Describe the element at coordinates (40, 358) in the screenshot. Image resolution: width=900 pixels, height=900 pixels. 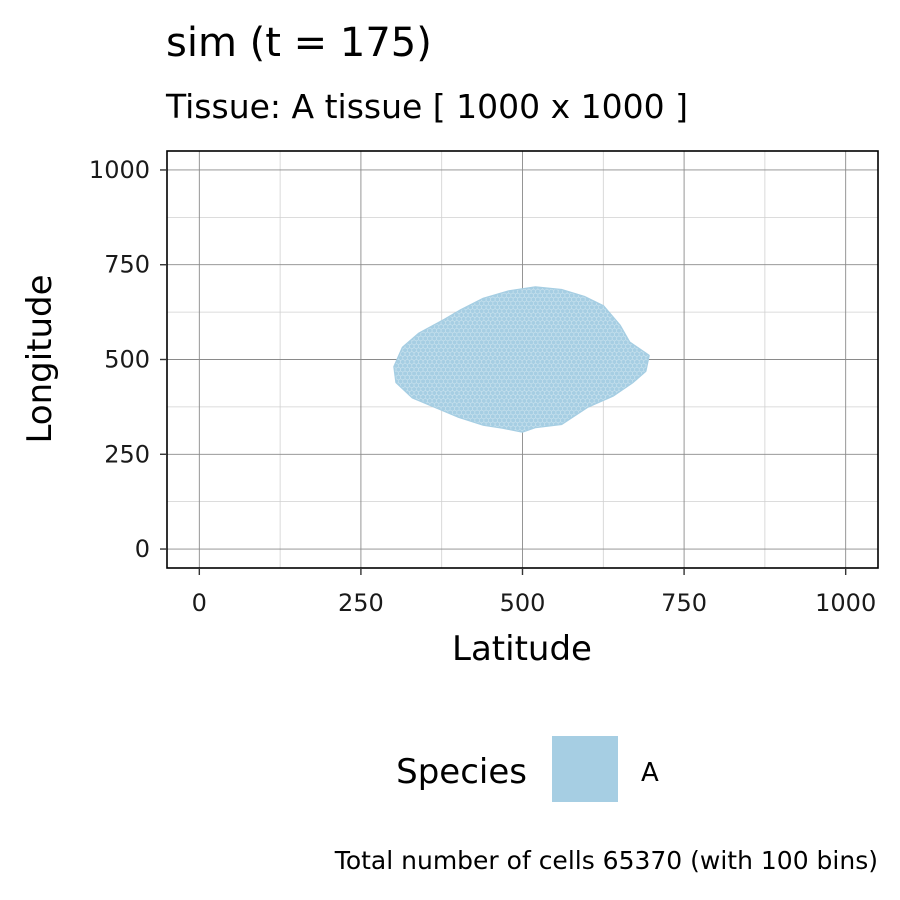
I see `y-axis-title: Longitude` at that location.